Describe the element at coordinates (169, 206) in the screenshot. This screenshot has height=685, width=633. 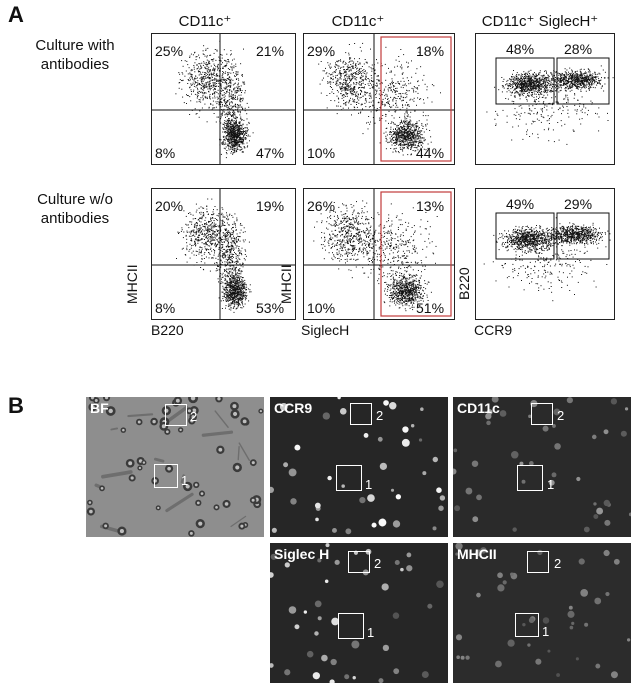
I see `quadrant-ul-pct: 20%` at that location.